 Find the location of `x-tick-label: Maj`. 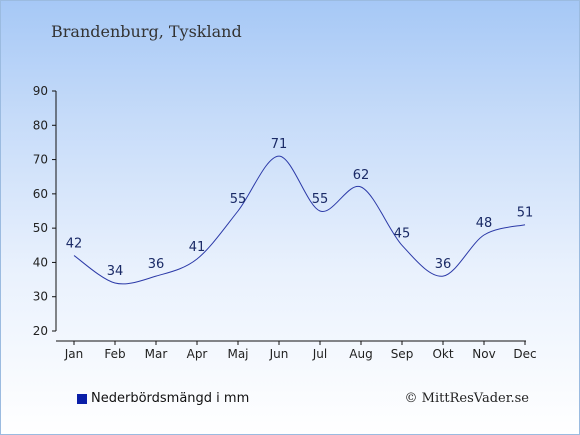

x-tick-label: Maj is located at coordinates (237, 354).